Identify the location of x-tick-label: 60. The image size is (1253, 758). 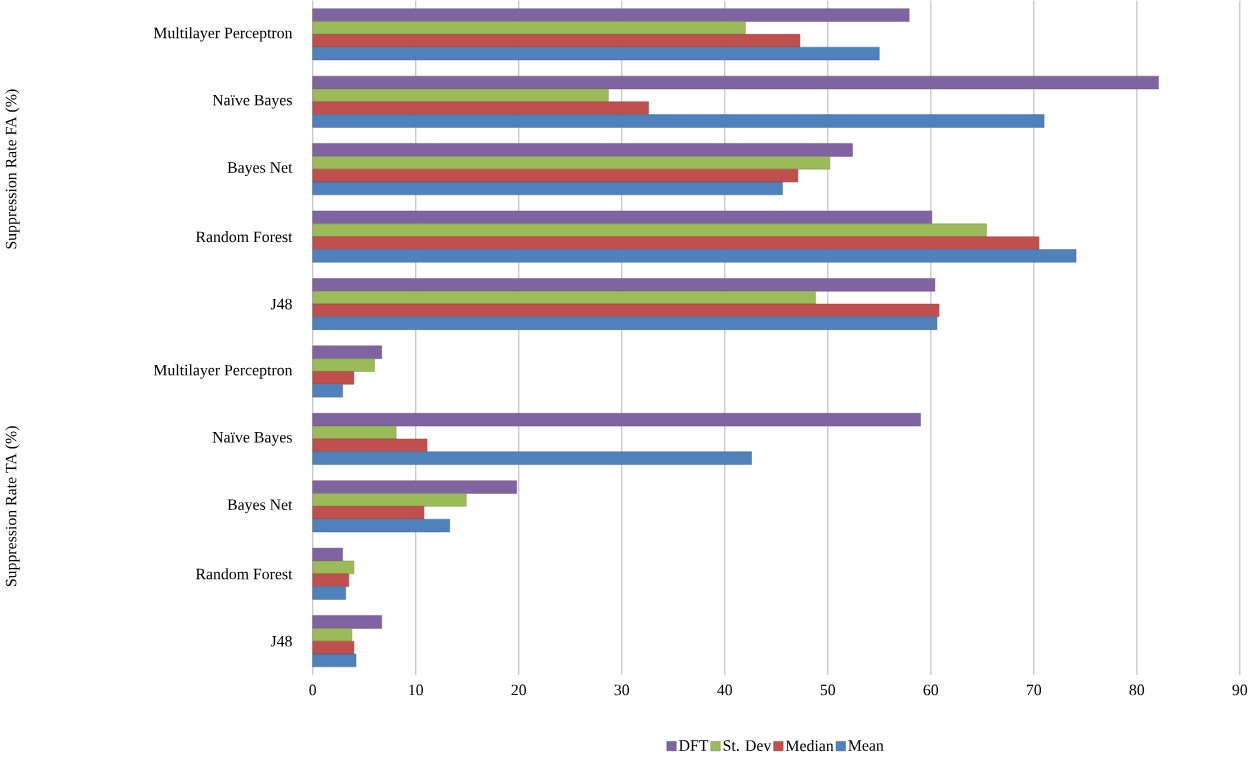
(931, 690).